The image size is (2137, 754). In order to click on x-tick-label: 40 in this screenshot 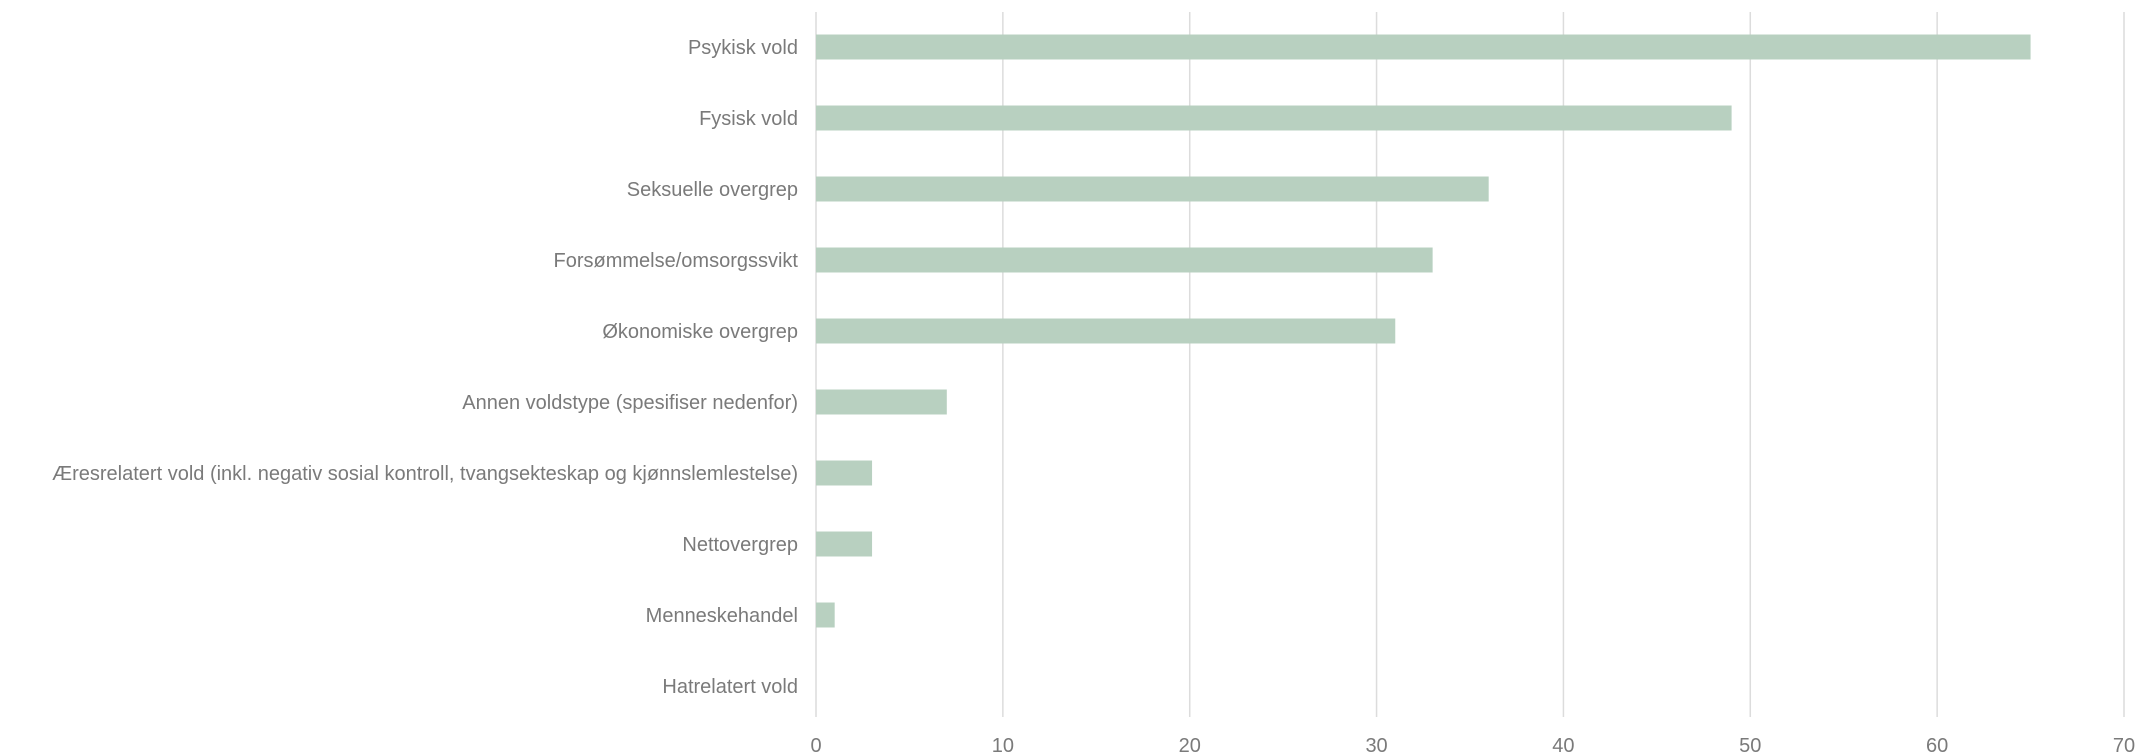, I will do `click(1563, 744)`.